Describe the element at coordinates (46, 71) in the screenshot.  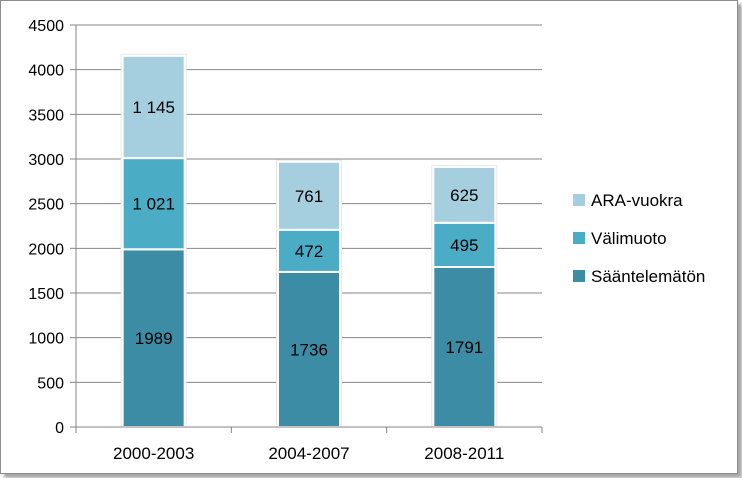
I see `y-tick-label: 4000` at that location.